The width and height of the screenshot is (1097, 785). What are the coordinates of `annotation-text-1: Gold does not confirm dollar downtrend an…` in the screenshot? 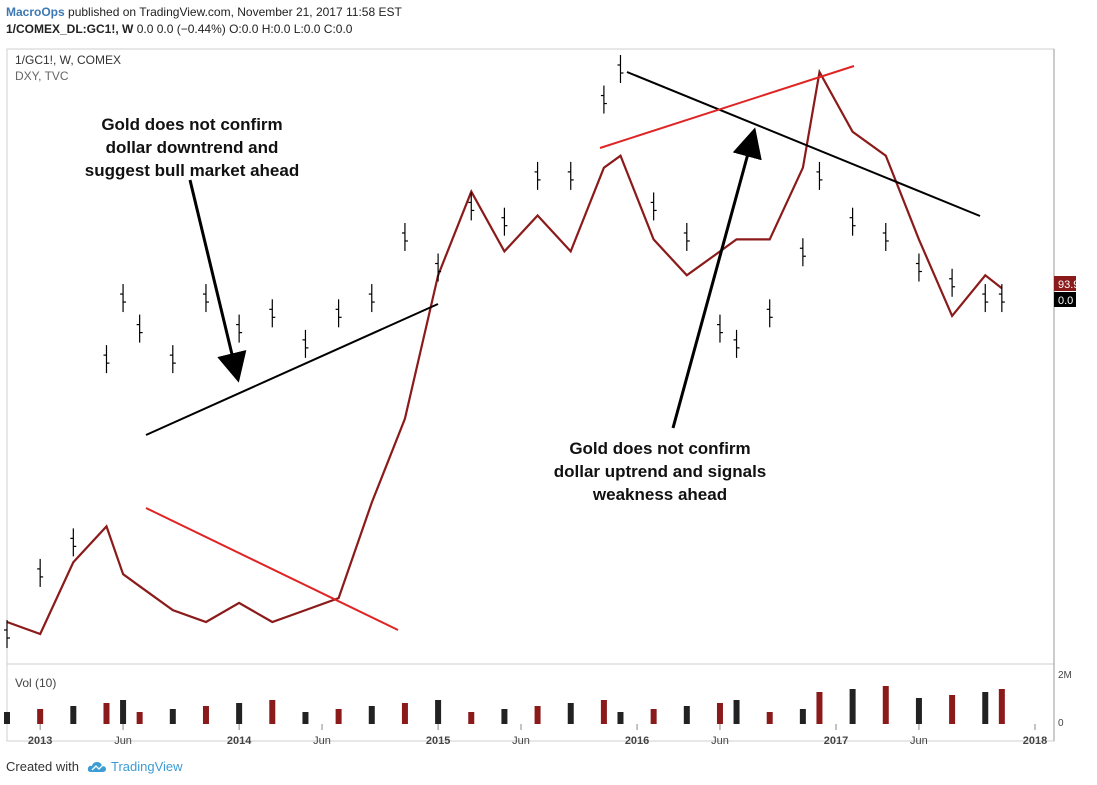 It's located at (192, 147).